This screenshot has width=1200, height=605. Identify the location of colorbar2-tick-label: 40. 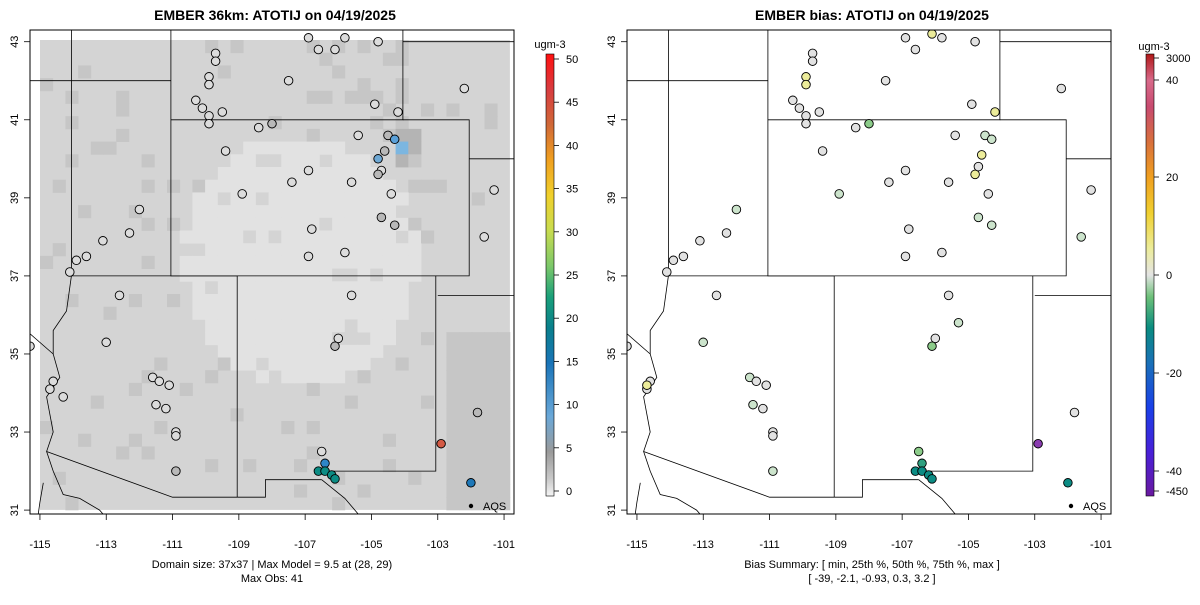
(1172, 81).